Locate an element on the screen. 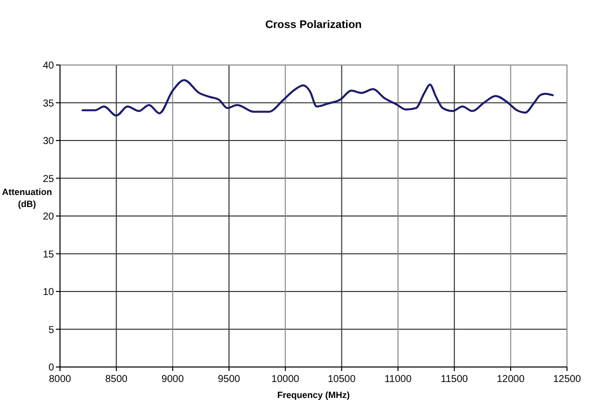  y-tick-label: 0 is located at coordinates (51, 368).